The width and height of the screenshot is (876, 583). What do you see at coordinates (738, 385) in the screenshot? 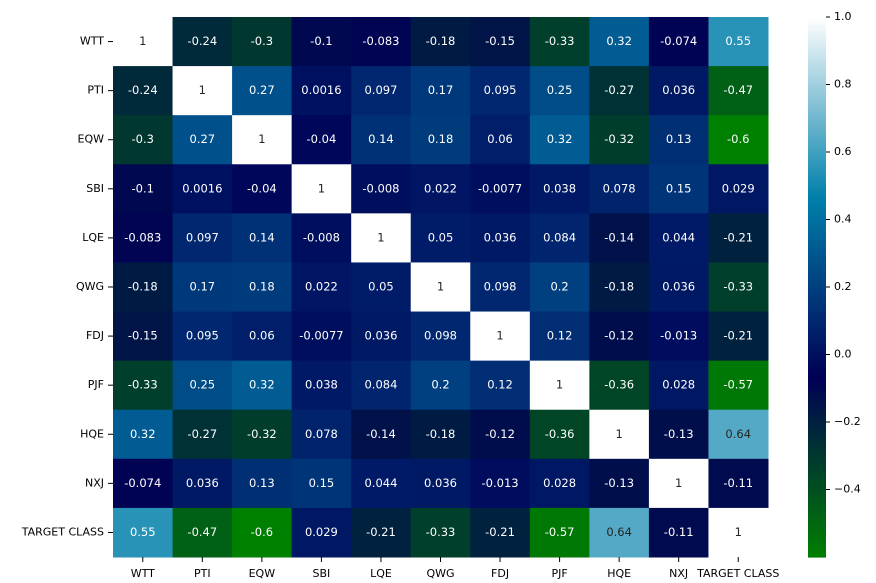
I see `cell-label: -0.57` at bounding box center [738, 385].